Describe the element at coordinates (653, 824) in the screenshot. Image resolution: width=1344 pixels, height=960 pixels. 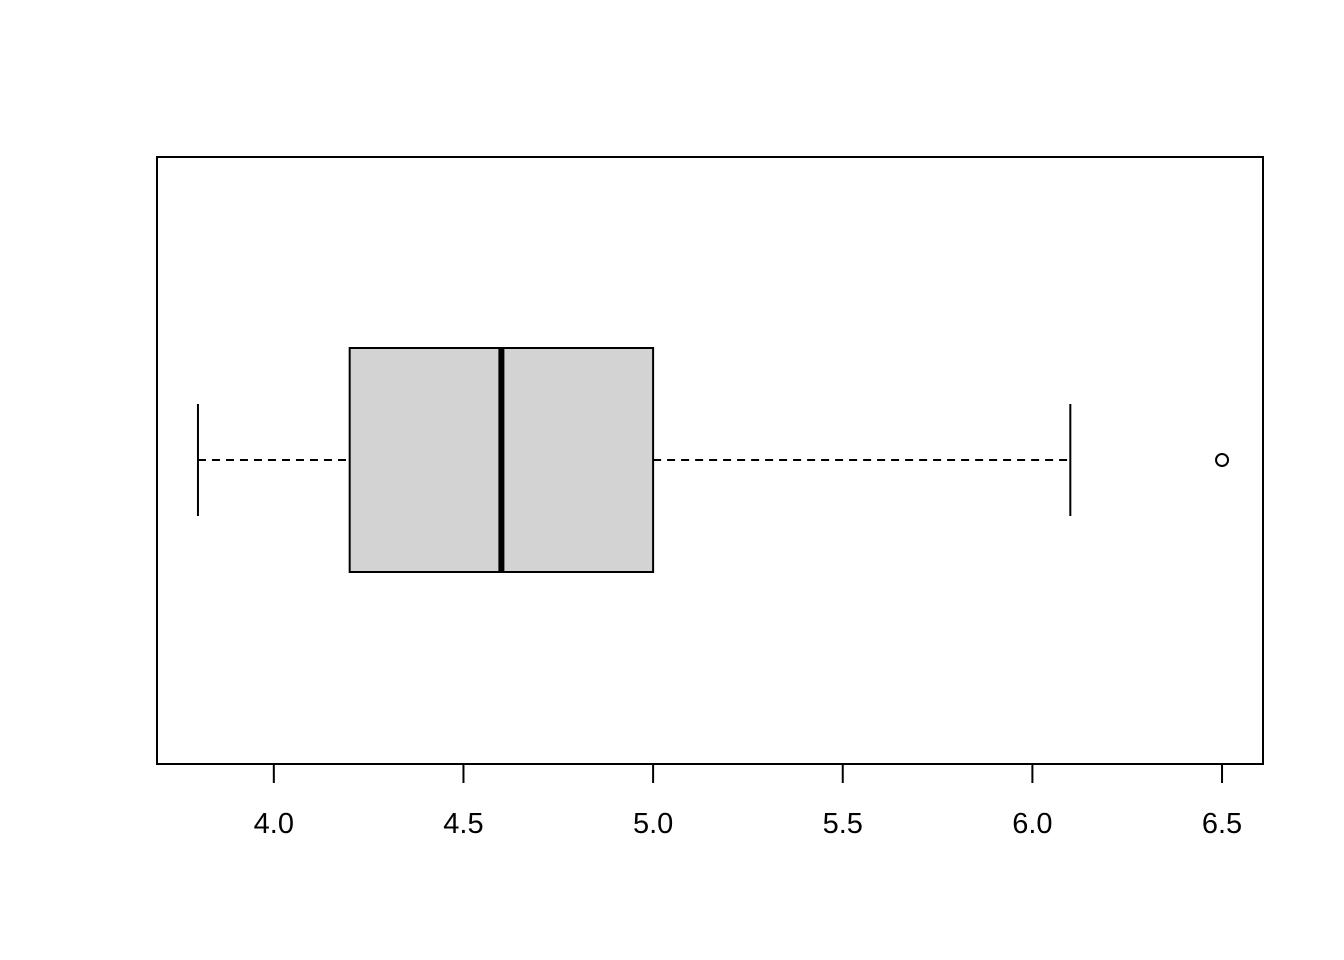
I see `x-tick-label: 5.0` at that location.